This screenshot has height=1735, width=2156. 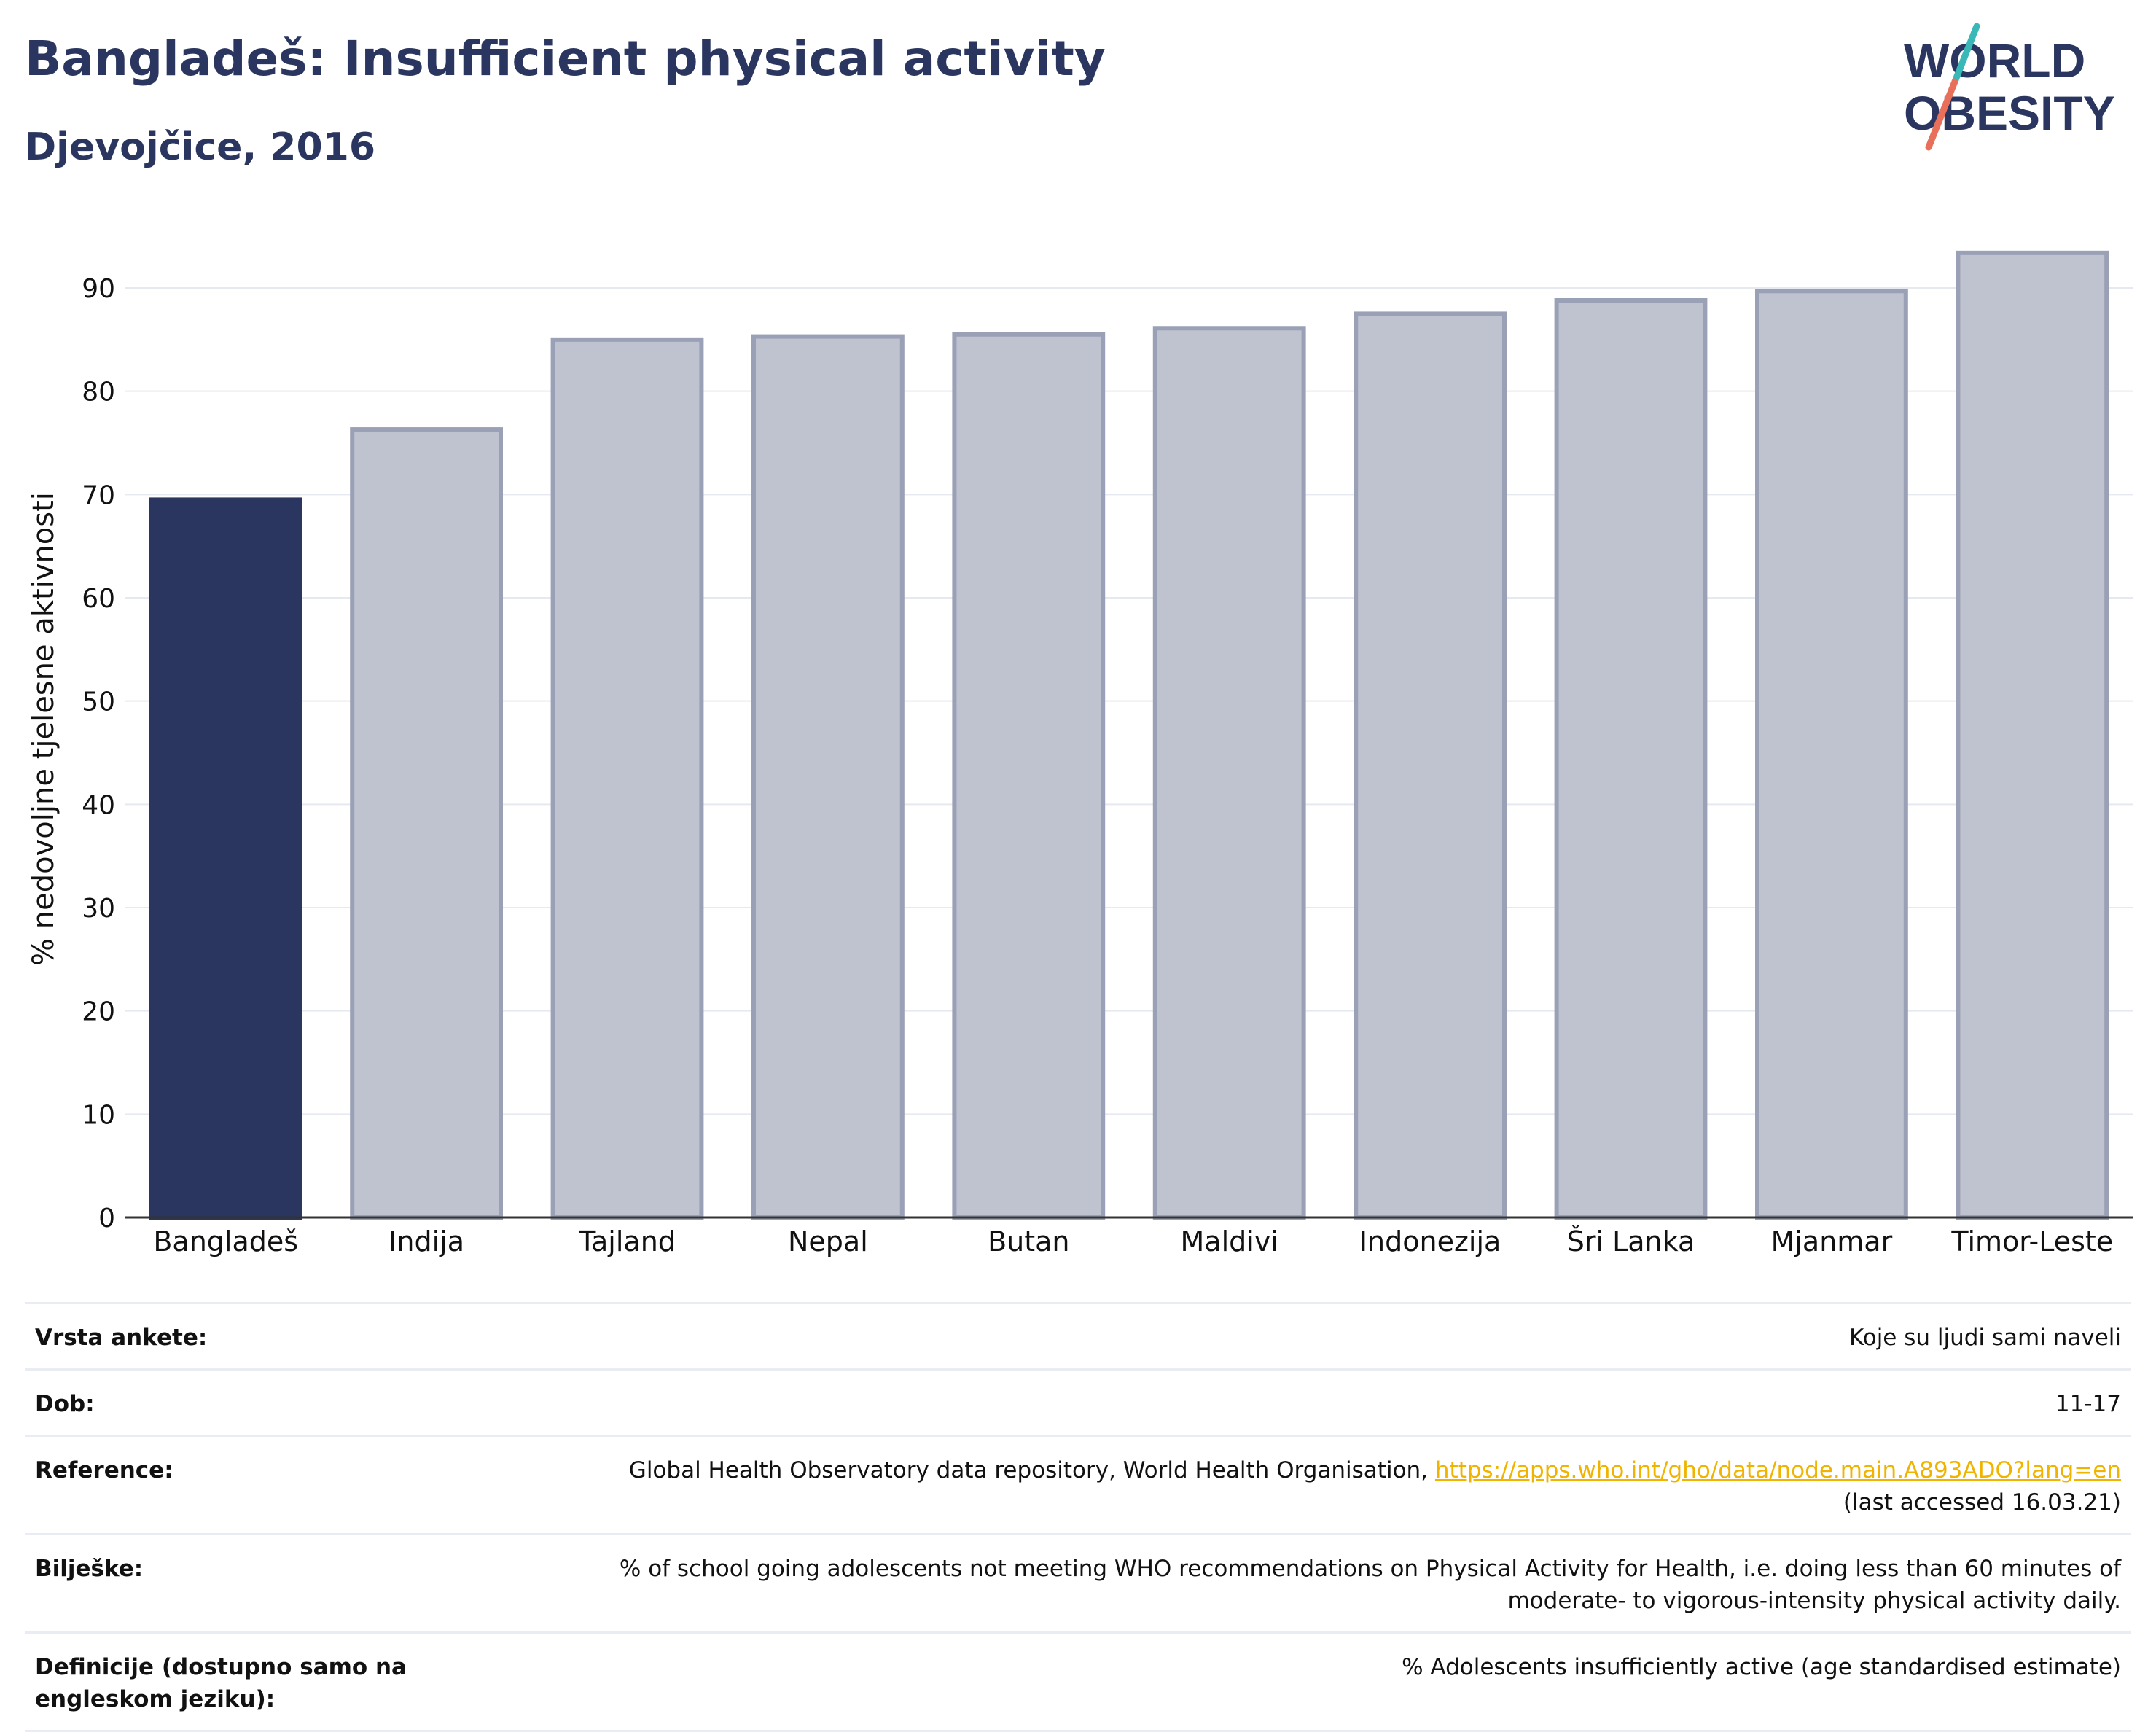 I want to click on logo-slash-top-icon, so click(x=1966, y=54).